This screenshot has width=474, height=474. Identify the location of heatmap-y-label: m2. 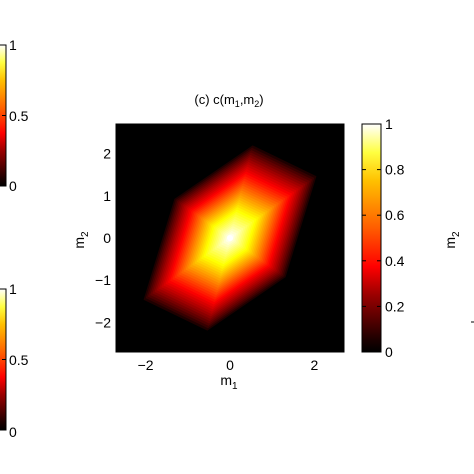
(81, 240).